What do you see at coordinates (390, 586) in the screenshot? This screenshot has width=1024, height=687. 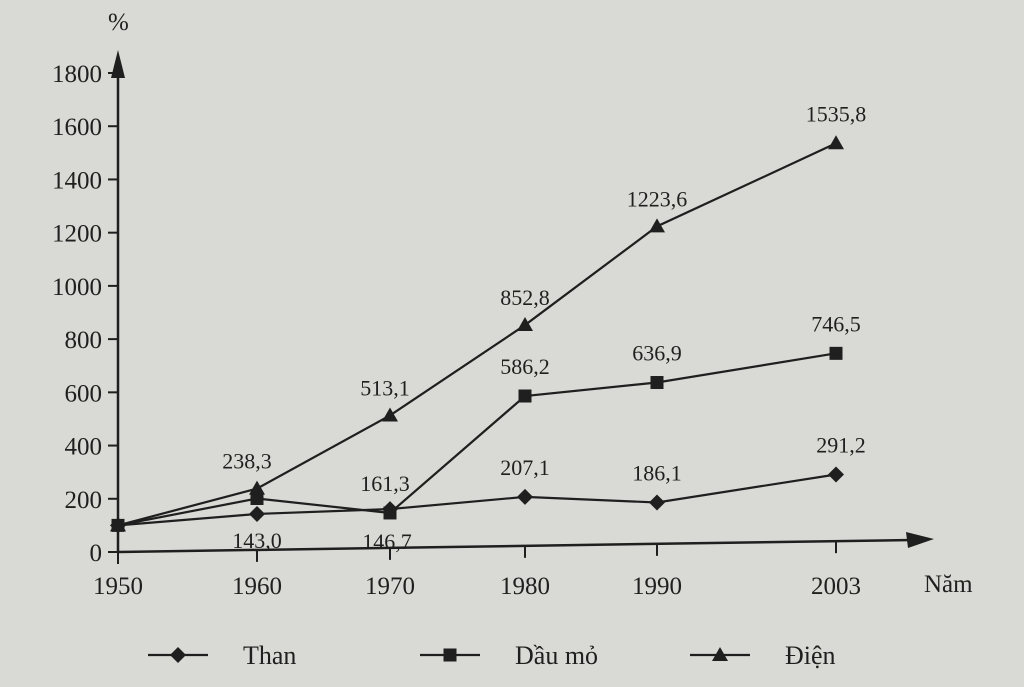 I see `x-tick-label-1970: 1970` at bounding box center [390, 586].